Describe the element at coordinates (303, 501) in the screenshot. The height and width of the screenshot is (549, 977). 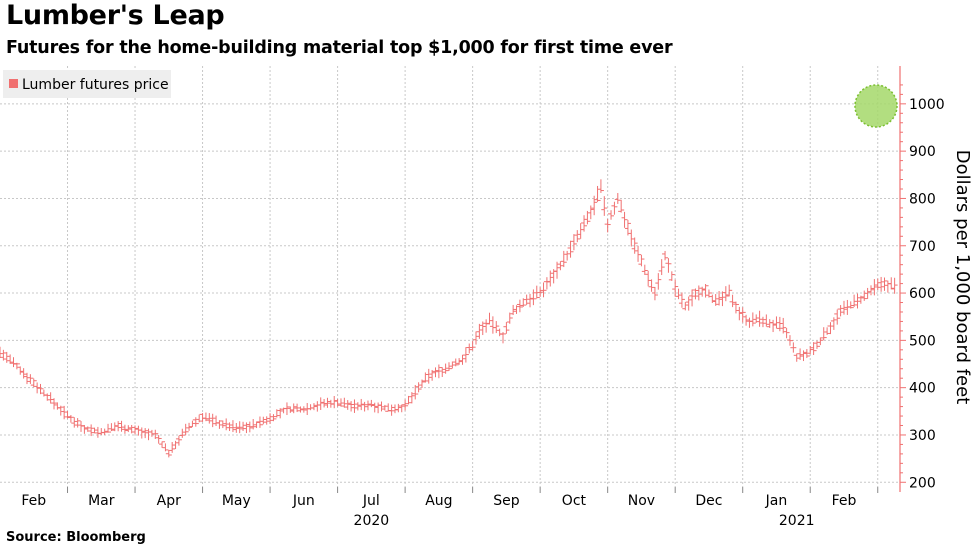
I see `x-tick-label: Jun` at that location.